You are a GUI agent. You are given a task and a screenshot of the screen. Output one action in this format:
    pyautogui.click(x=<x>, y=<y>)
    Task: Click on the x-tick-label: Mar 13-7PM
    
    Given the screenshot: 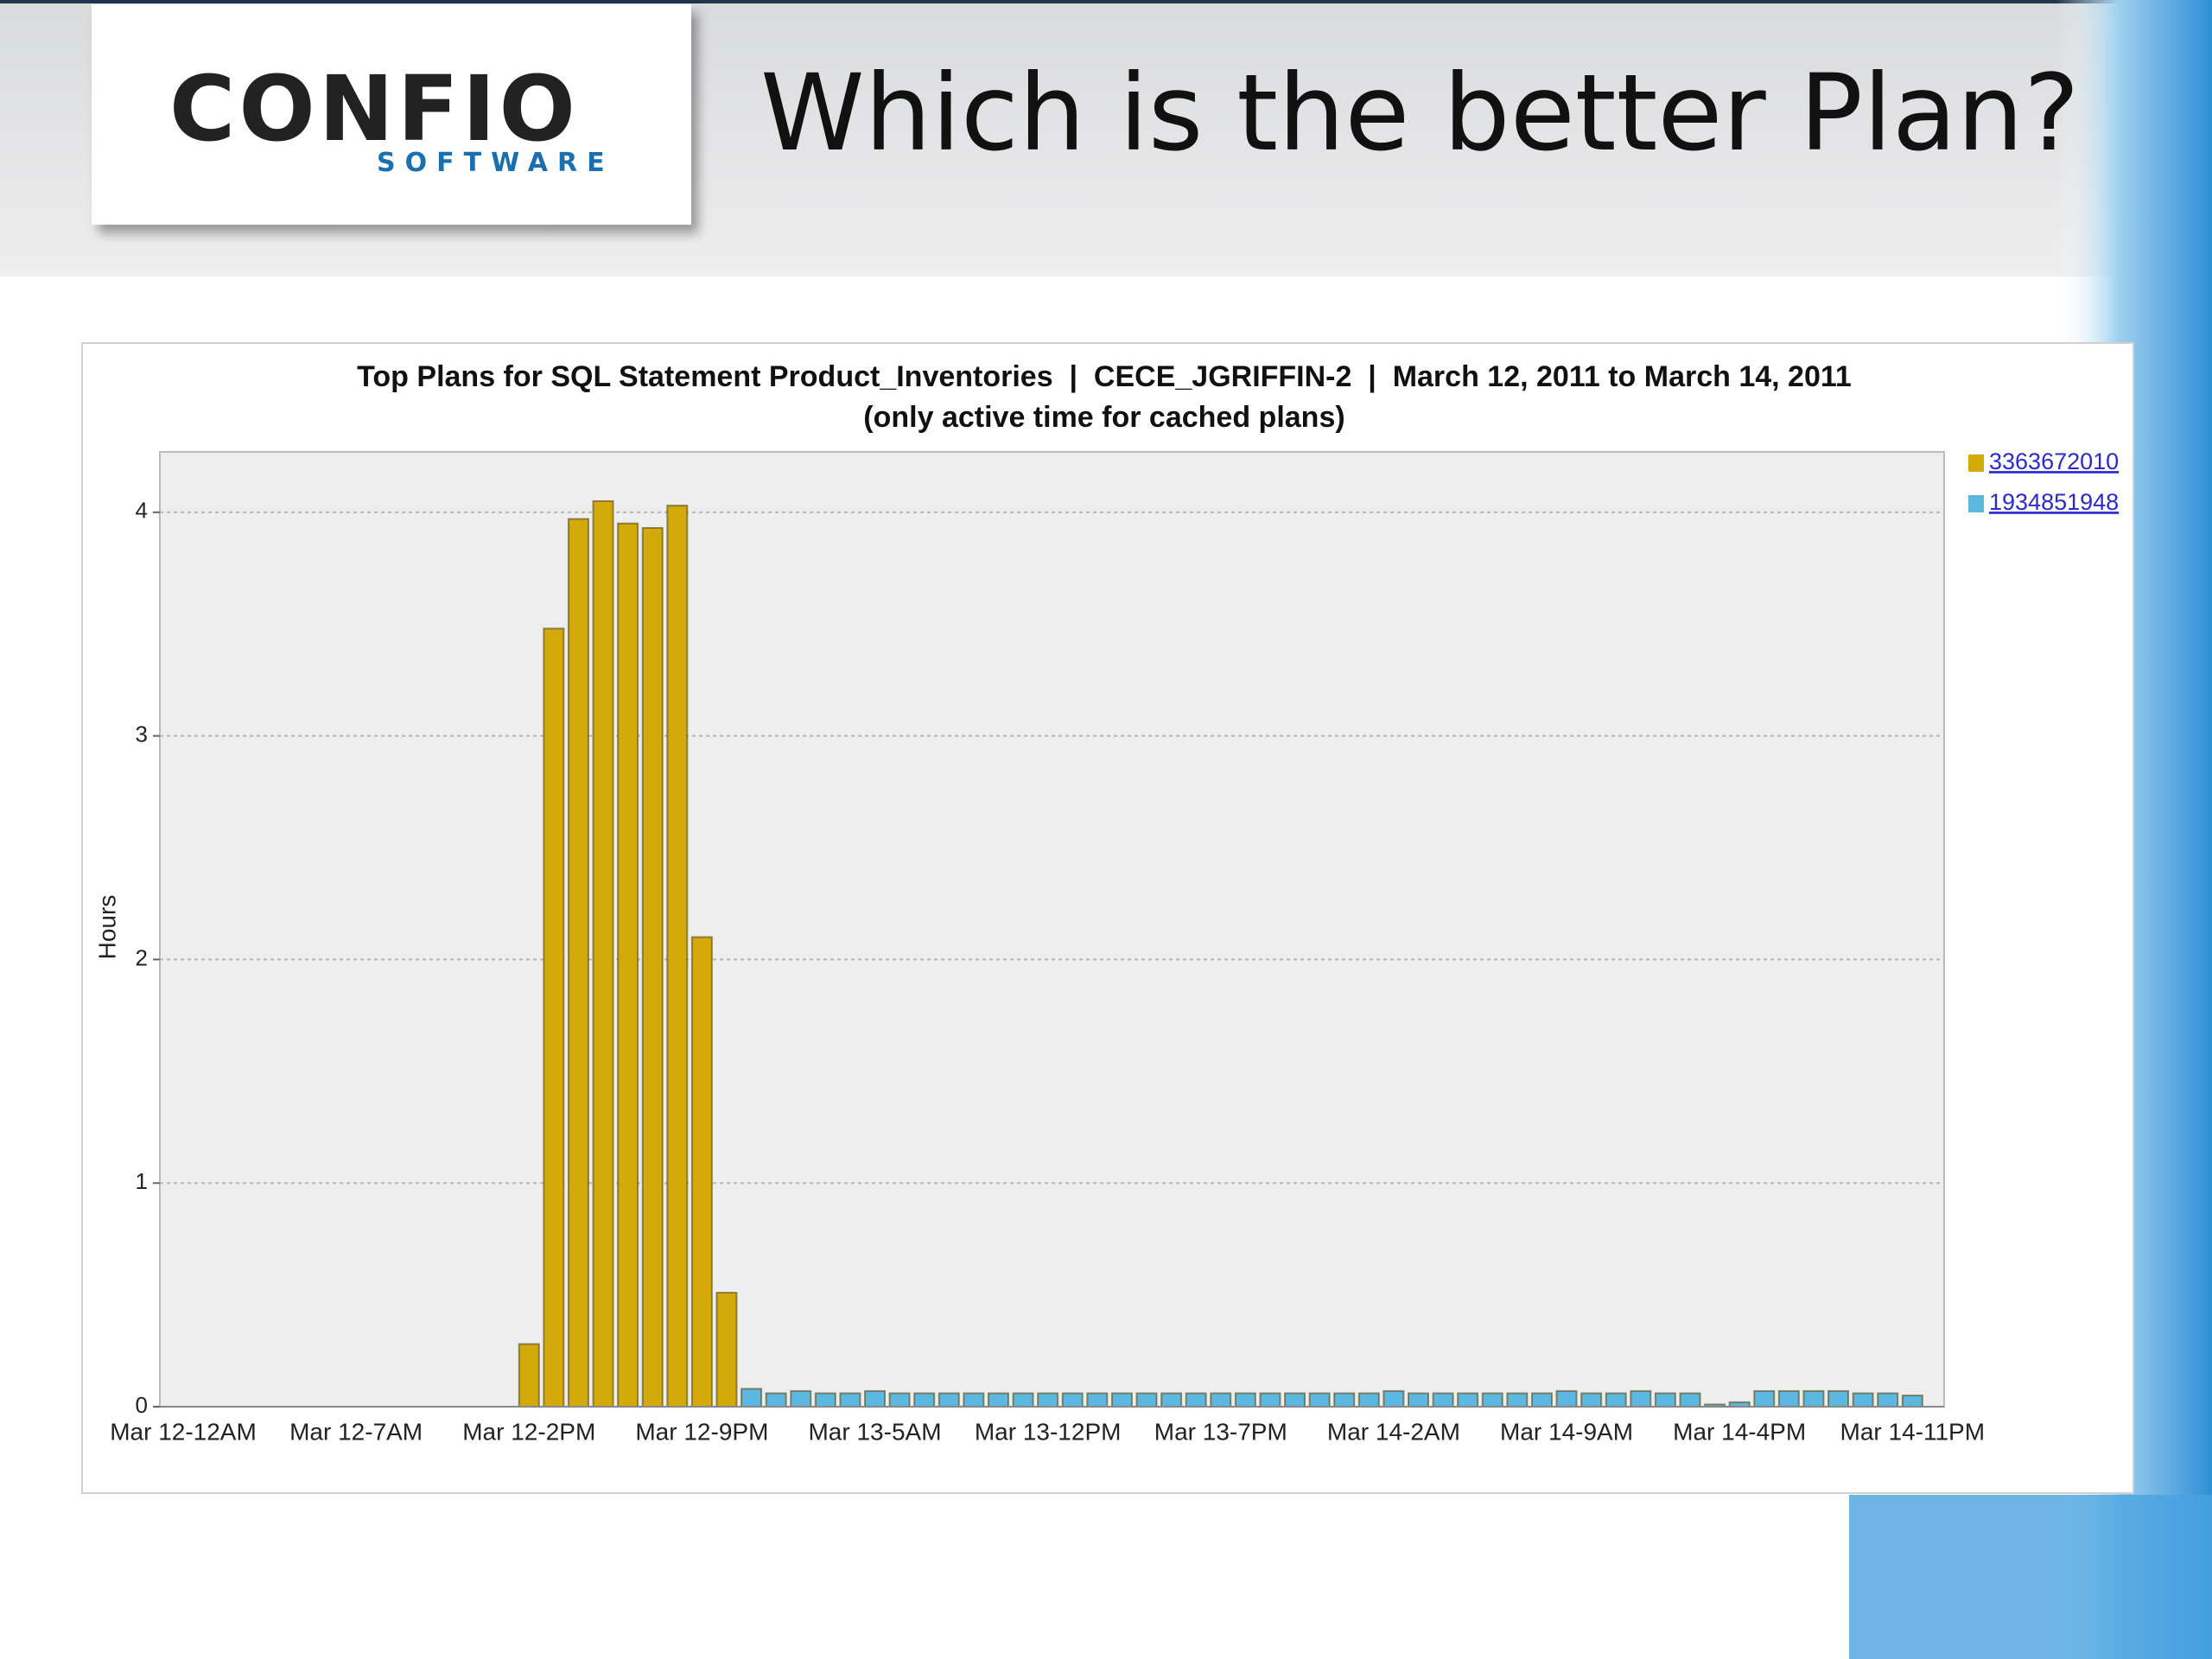 What is the action you would take?
    pyautogui.click(x=1220, y=1431)
    